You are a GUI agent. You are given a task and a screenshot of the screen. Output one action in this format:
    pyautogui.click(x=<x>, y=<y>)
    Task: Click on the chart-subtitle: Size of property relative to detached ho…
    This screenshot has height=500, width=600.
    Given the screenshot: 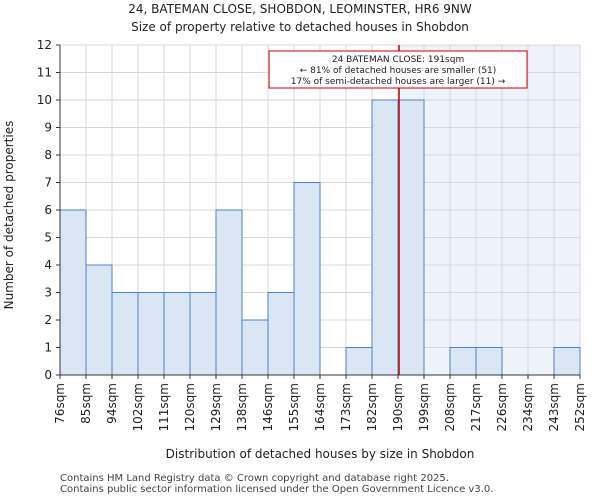 What is the action you would take?
    pyautogui.click(x=300, y=27)
    